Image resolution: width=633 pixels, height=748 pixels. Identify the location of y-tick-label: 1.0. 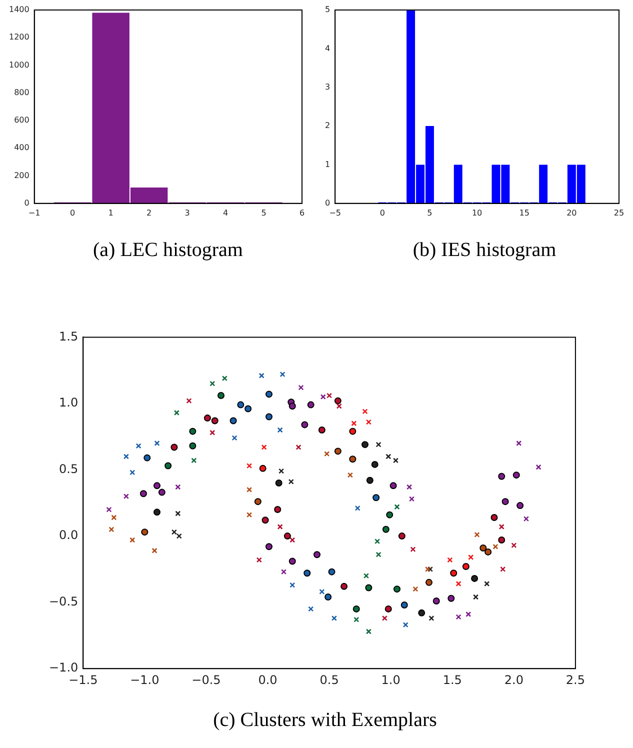
(68, 403).